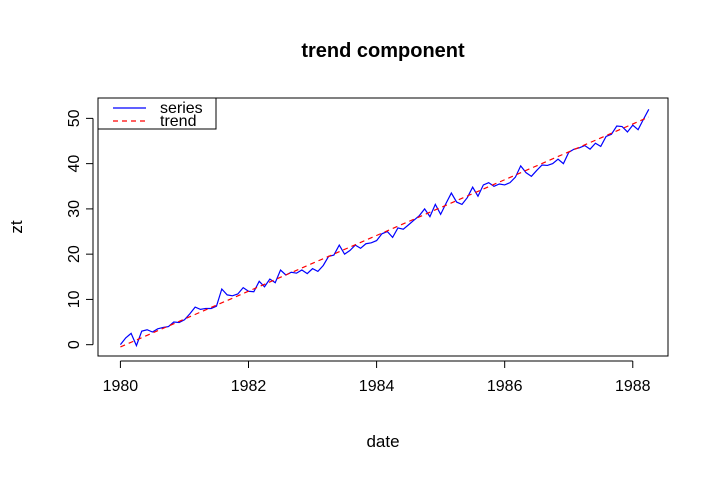 This screenshot has width=720, height=480. Describe the element at coordinates (178, 121) in the screenshot. I see `legend-label-trend: trend` at that location.